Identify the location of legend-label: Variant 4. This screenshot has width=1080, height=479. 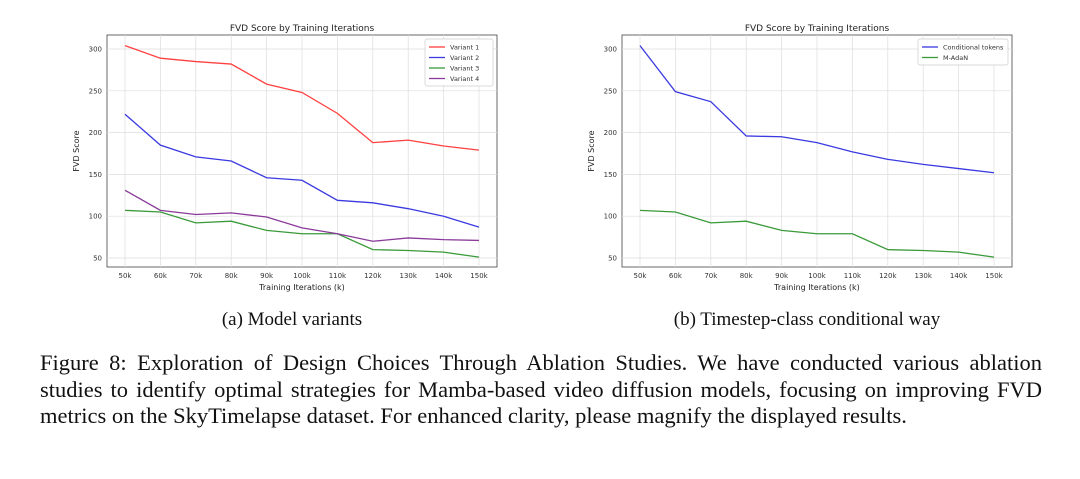
(464, 79).